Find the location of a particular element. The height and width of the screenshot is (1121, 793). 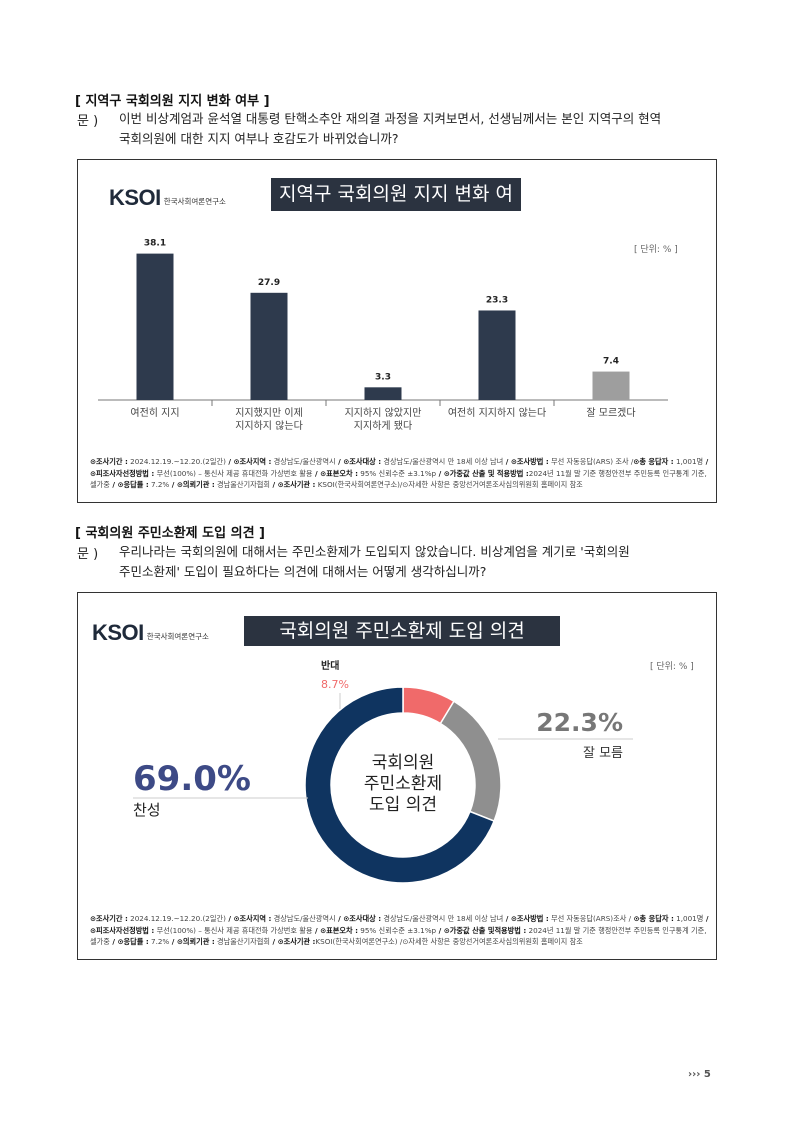

donut-center-label: 국회의원 주민소환제 도입 의견 is located at coordinates (403, 784).